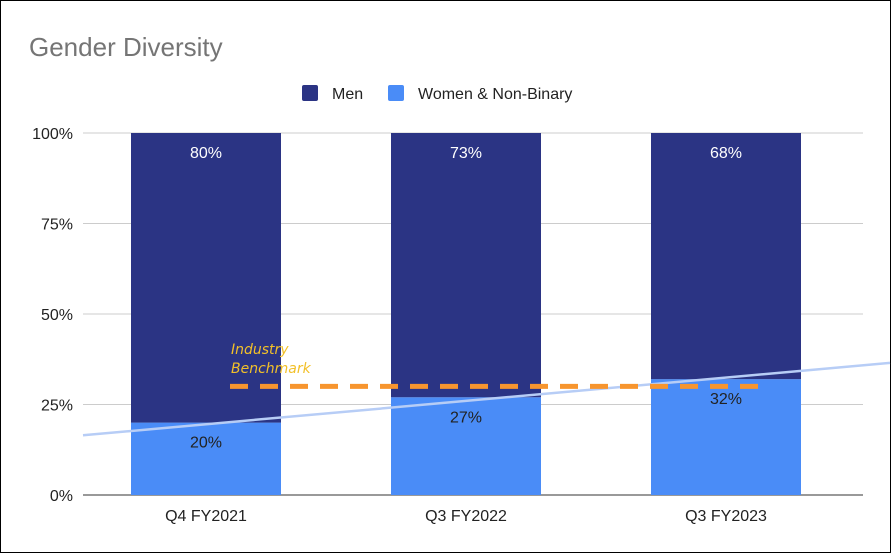  What do you see at coordinates (126, 47) in the screenshot?
I see `chart-title: Gender Diversity` at bounding box center [126, 47].